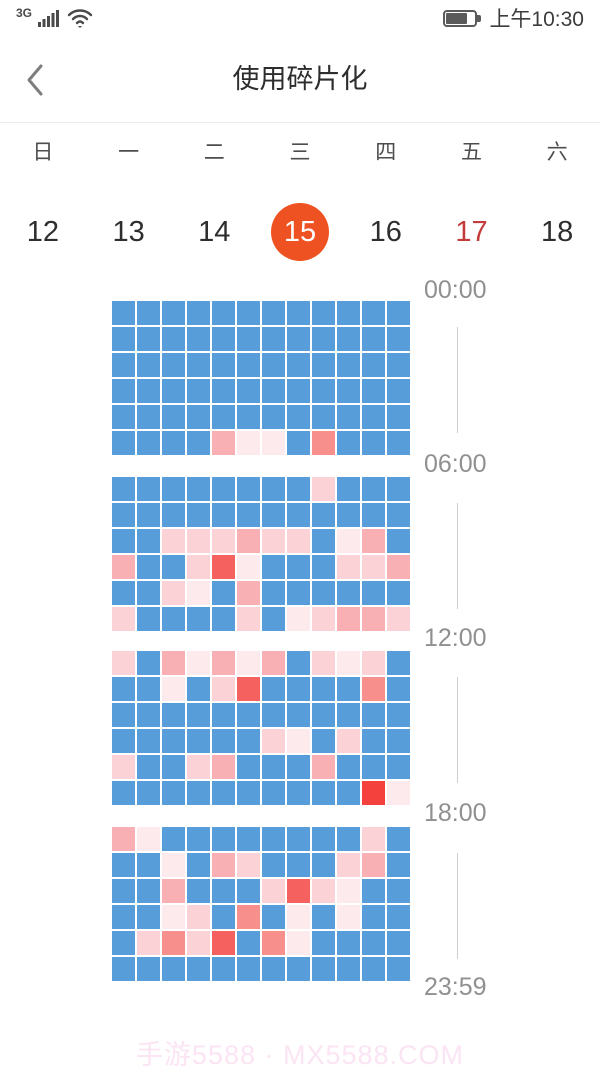 The width and height of the screenshot is (600, 1067). I want to click on date-cell-12: 12, so click(43, 232).